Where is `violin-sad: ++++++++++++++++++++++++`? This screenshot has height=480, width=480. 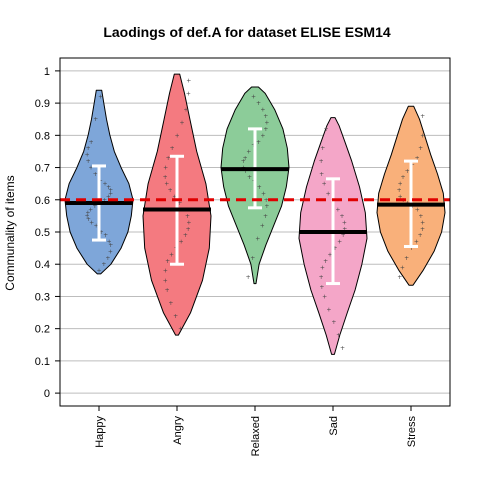 violin-sad: ++++++++++++++++++++++++ is located at coordinates (333, 236).